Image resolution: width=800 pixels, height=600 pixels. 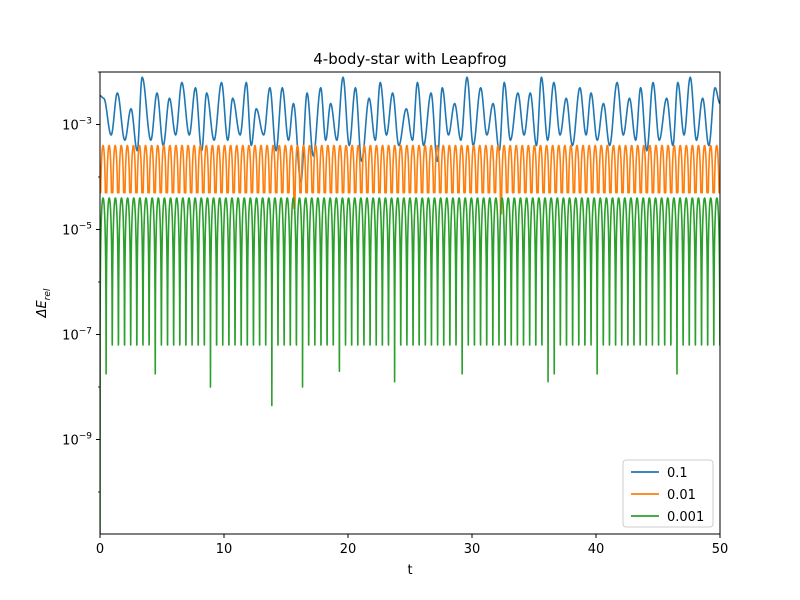 I want to click on y-tick-exponent: −3, so click(x=85, y=122).